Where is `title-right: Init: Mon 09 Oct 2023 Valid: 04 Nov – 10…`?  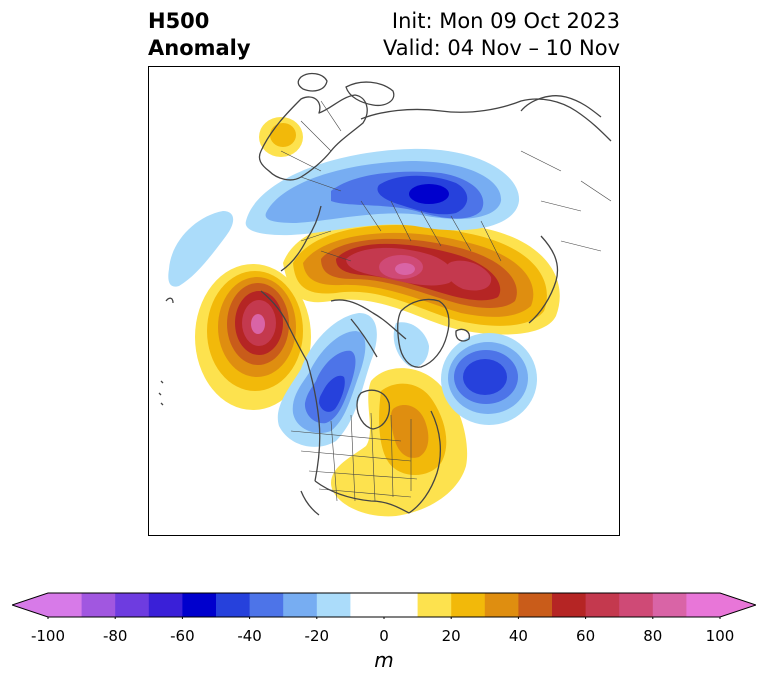
title-right: Init: Mon 09 Oct 2023 Valid: 04 Nov – 10… is located at coordinates (501, 35).